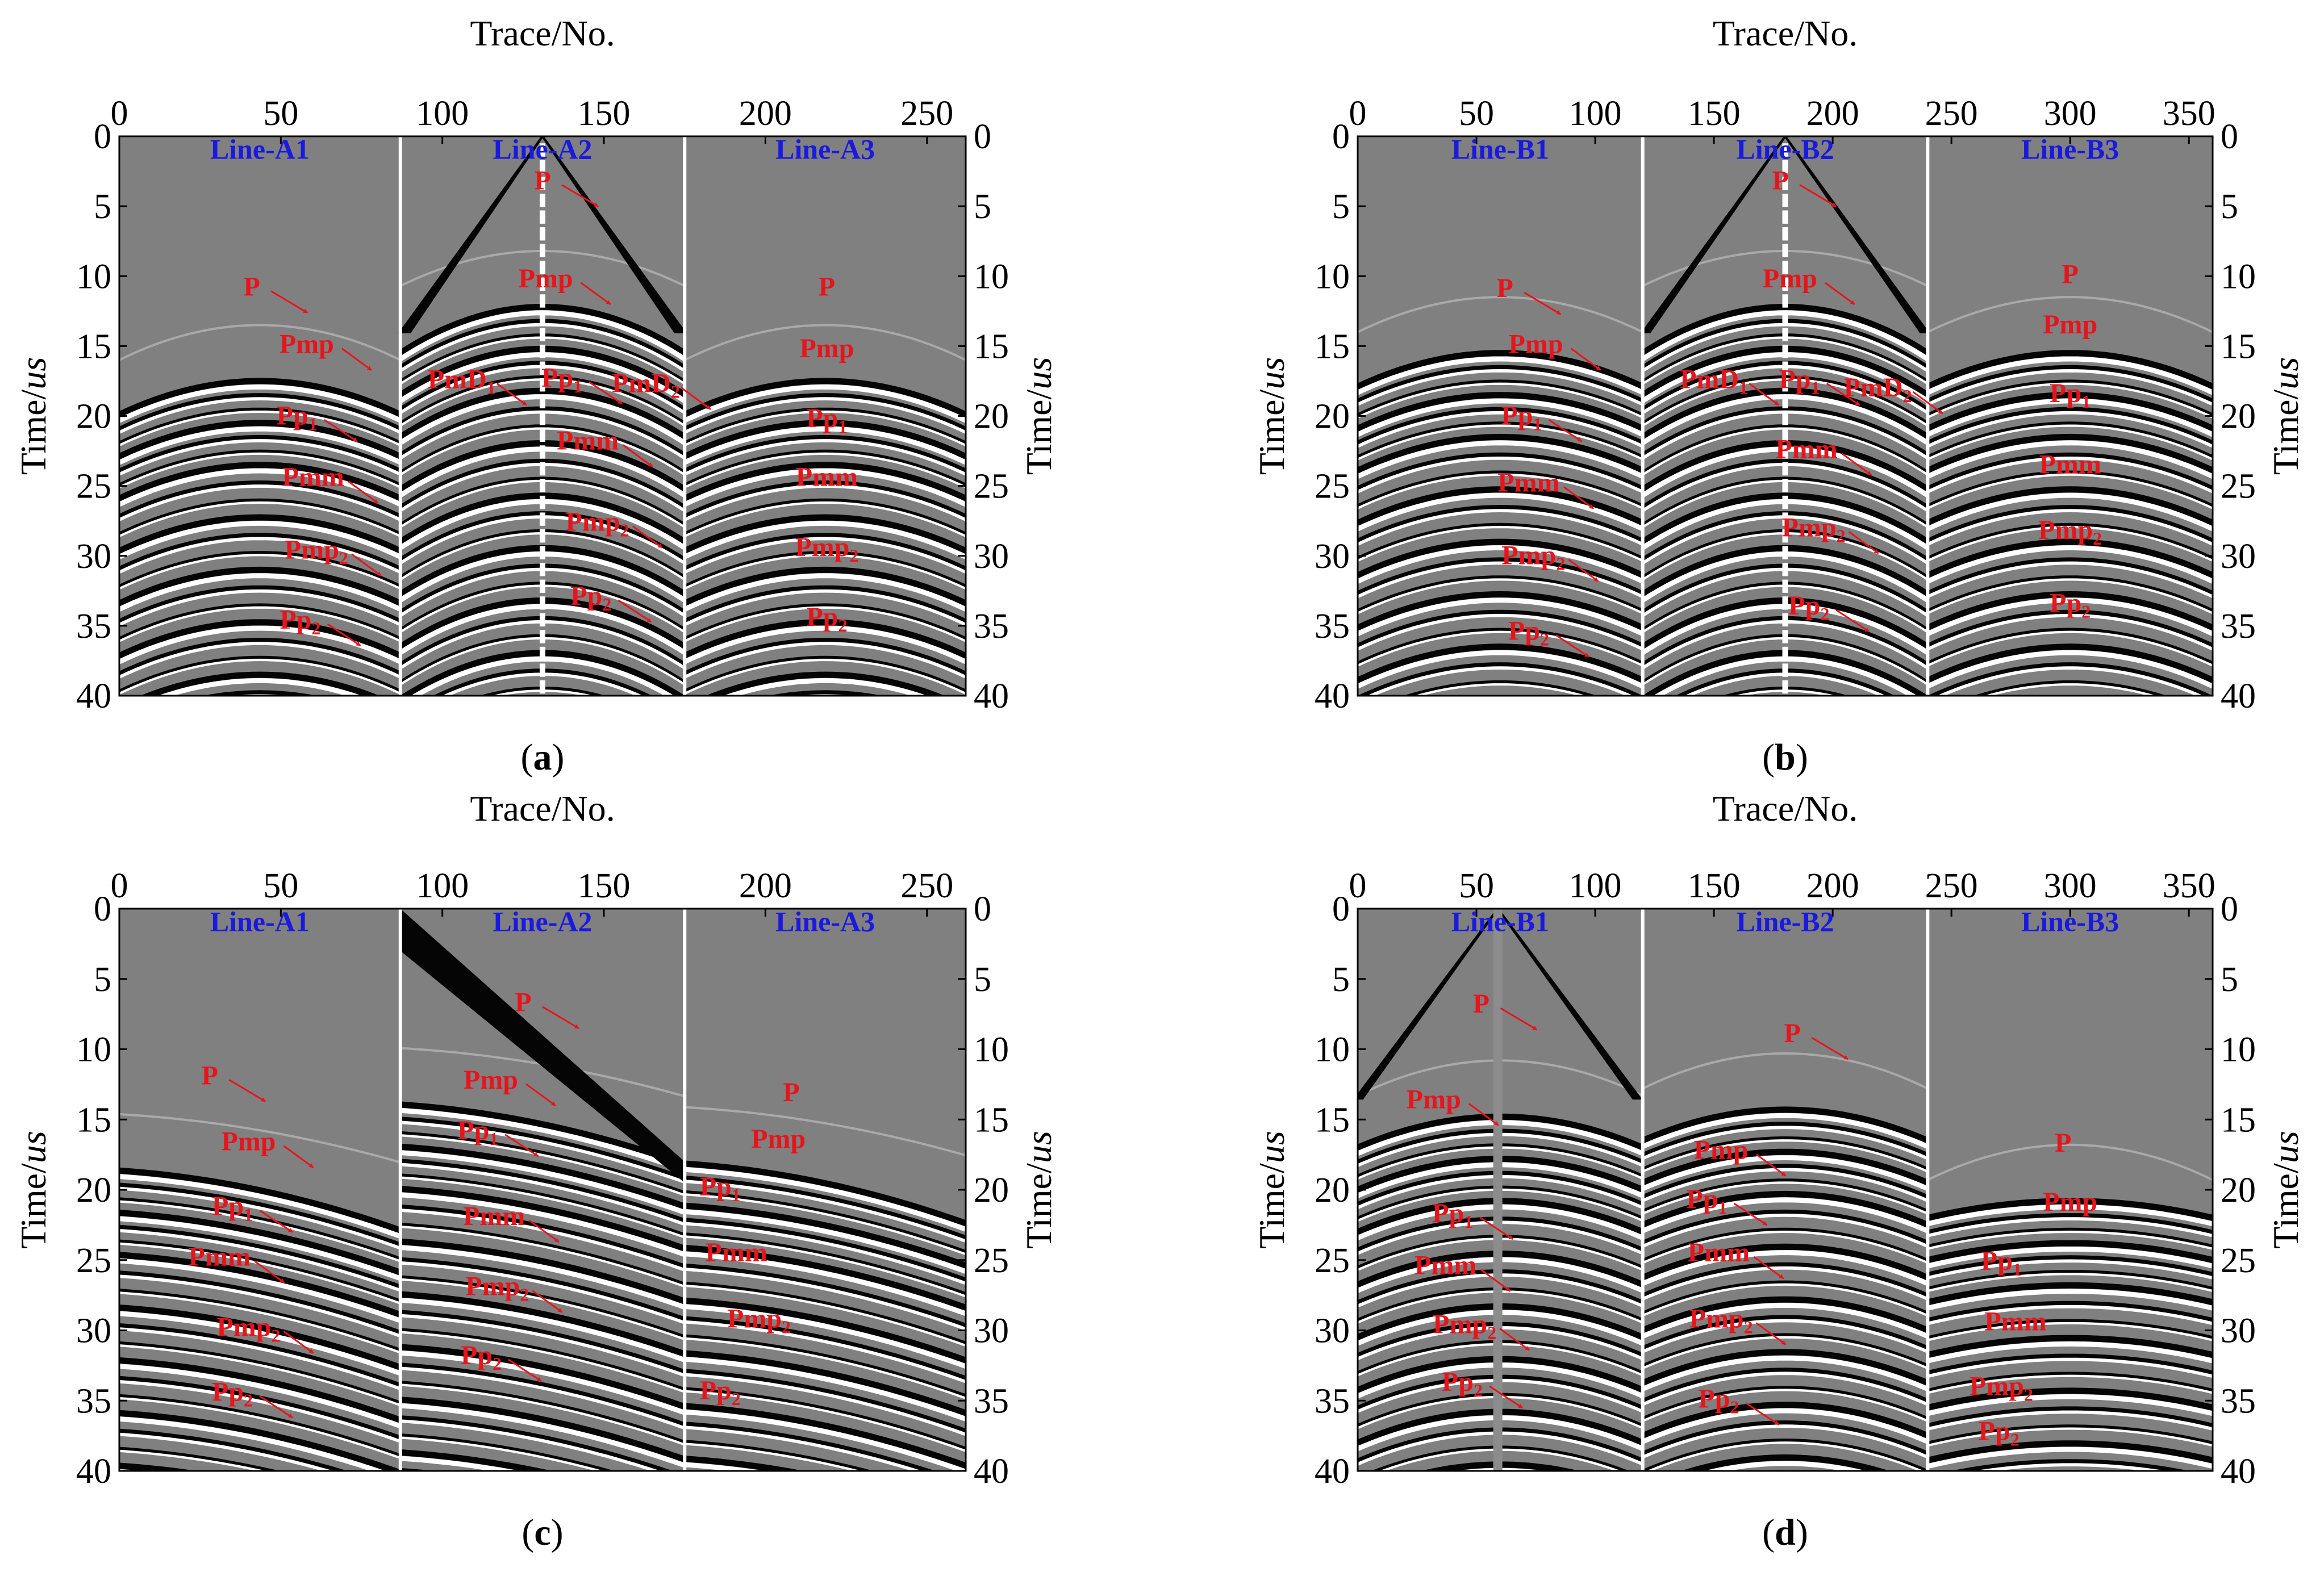 This screenshot has height=1572, width=2324. What do you see at coordinates (1358, 886) in the screenshot?
I see `x-tick-label: 0` at bounding box center [1358, 886].